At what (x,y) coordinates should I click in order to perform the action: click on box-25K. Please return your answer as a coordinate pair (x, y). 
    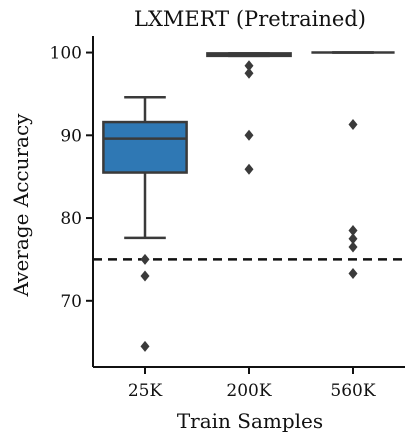
    Looking at the image, I should click on (145, 223).